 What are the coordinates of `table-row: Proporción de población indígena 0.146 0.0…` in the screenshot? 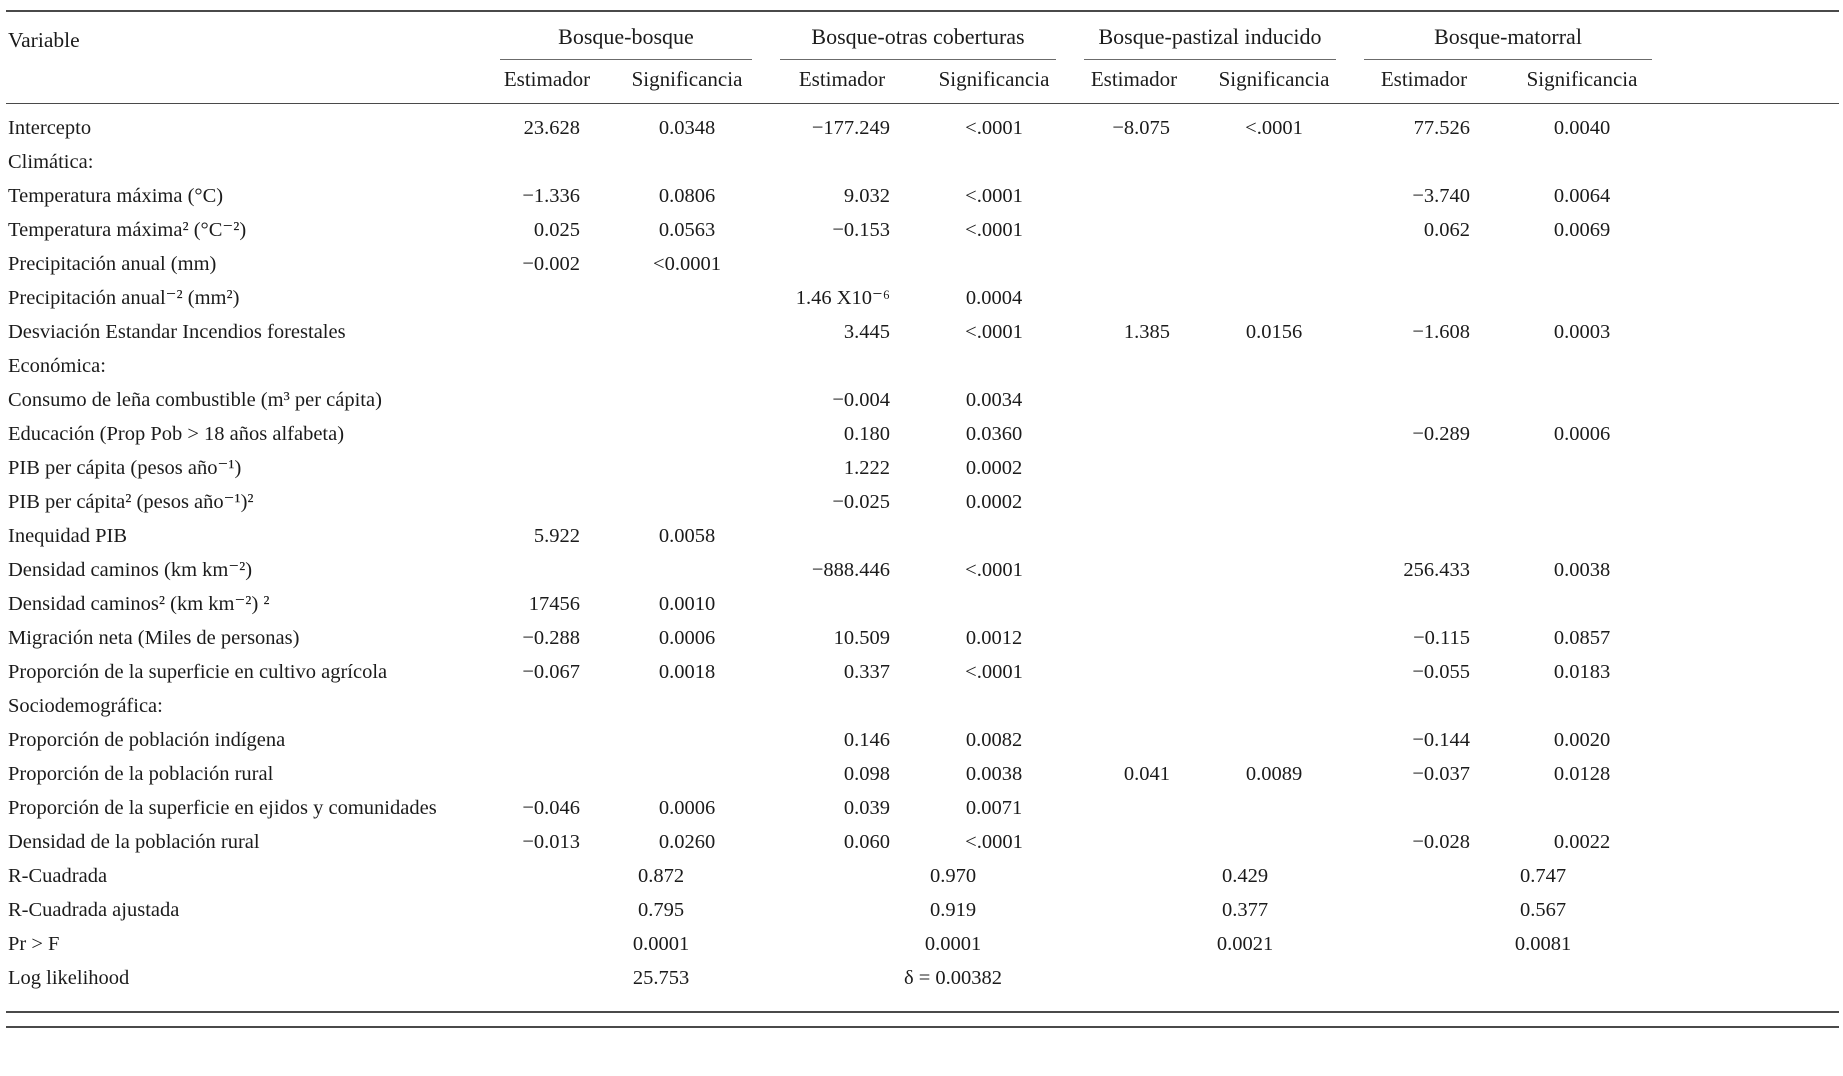 It's located at (922, 740).